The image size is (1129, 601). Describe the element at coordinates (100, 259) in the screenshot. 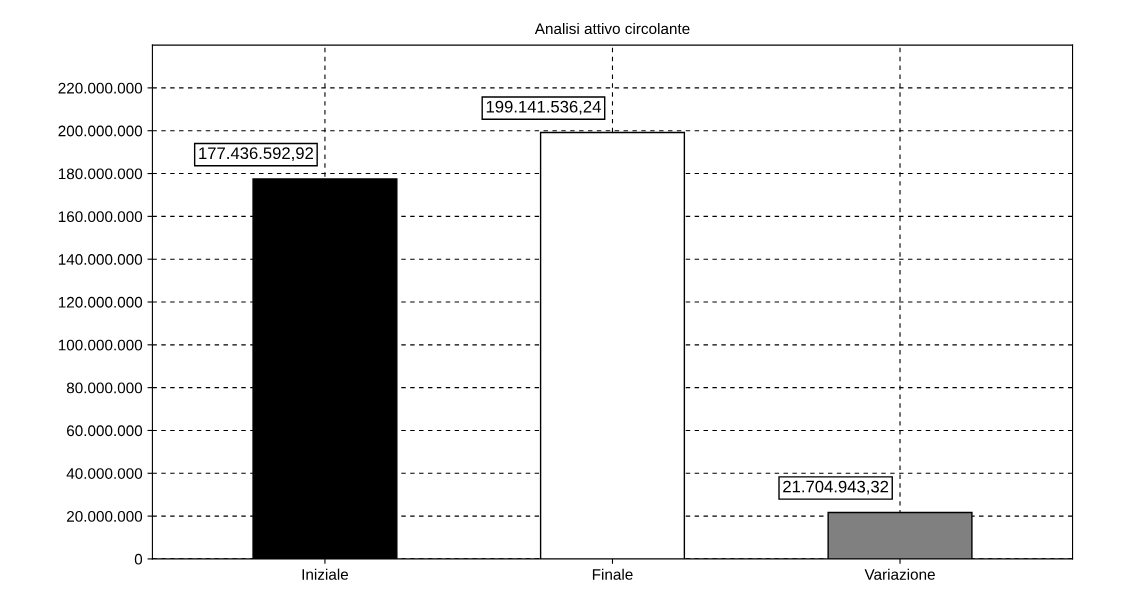

I see `y-tick-label: 140.000.000` at that location.